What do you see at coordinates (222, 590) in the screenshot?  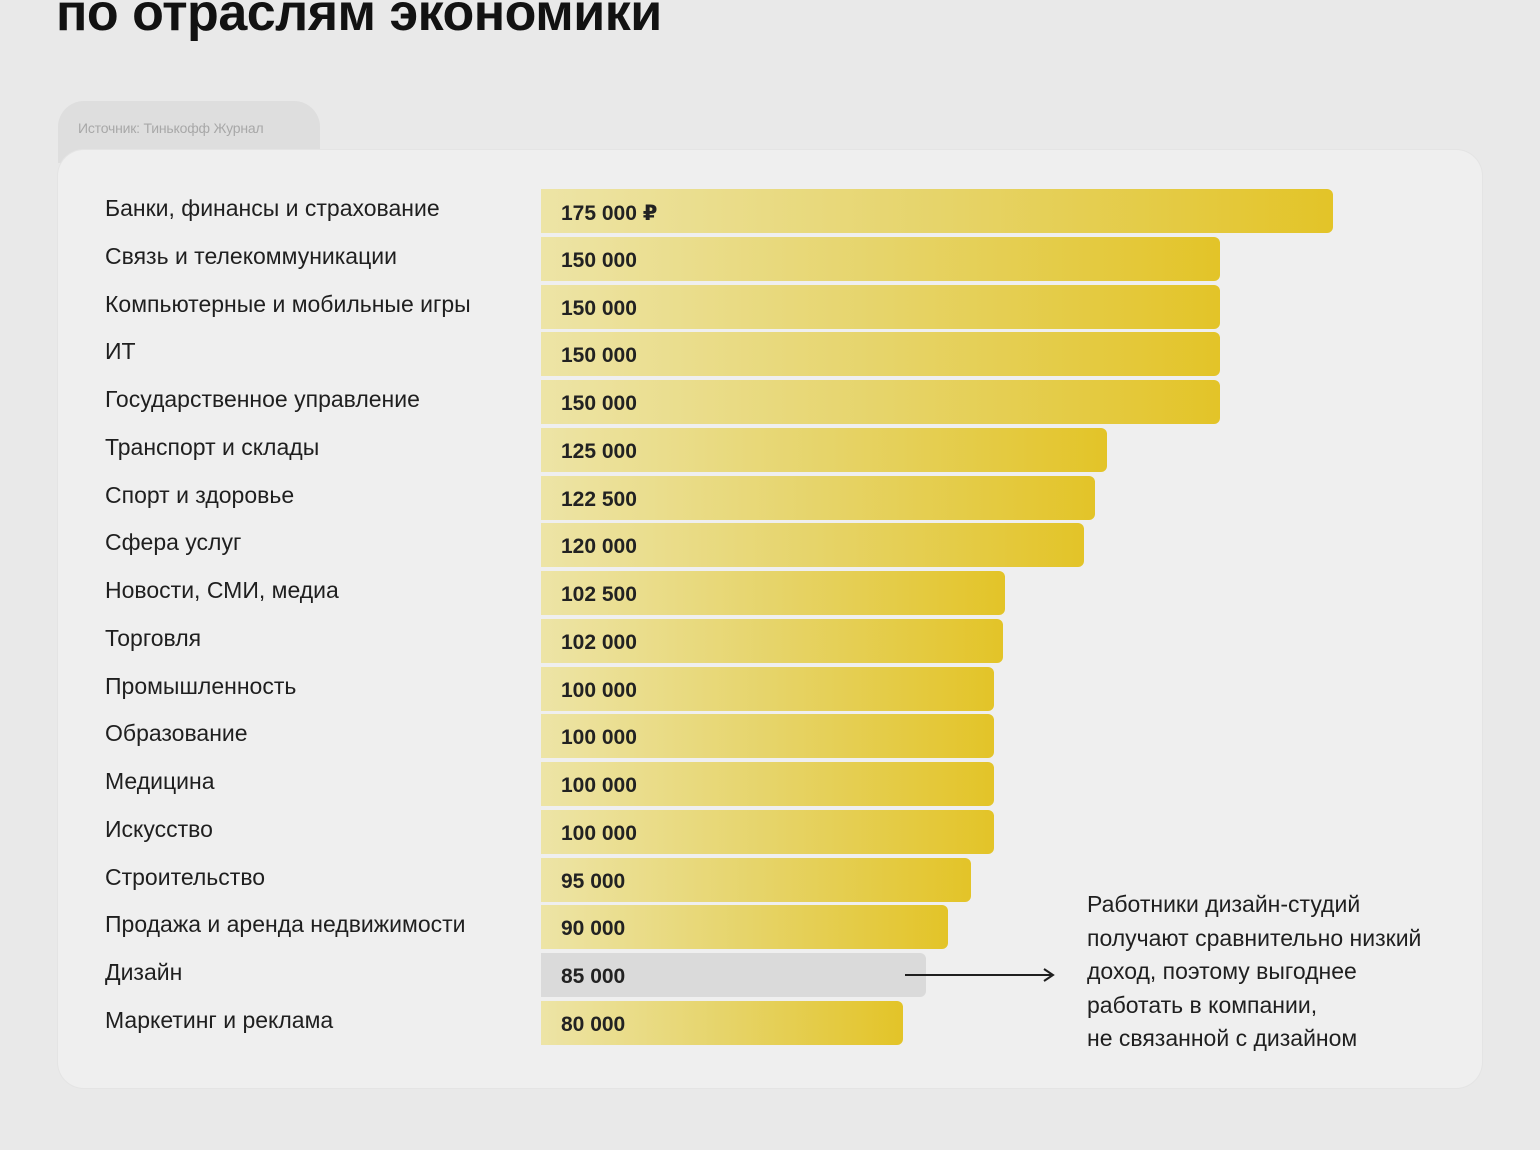 I see `category-label: Новости, СМИ, медиа` at bounding box center [222, 590].